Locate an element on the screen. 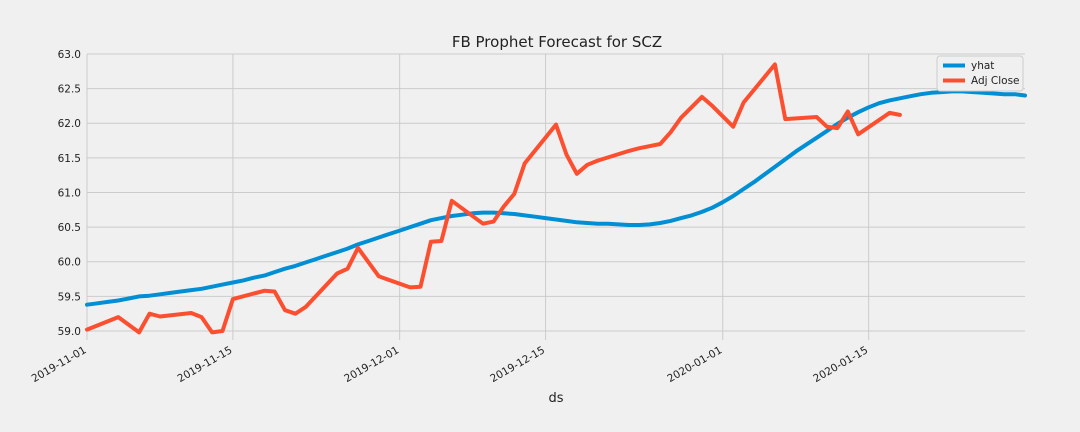 This screenshot has height=432, width=1080. y-axis-ticks: 59.0 59.5 60.0 60.5 61.0 61.5 62.0 62.5 63.0 is located at coordinates (69, 193).